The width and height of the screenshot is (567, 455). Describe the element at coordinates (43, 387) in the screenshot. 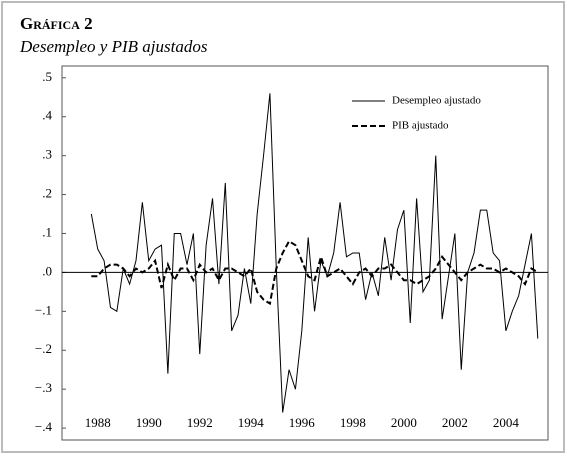

I see `y-tick-label: −.3` at that location.